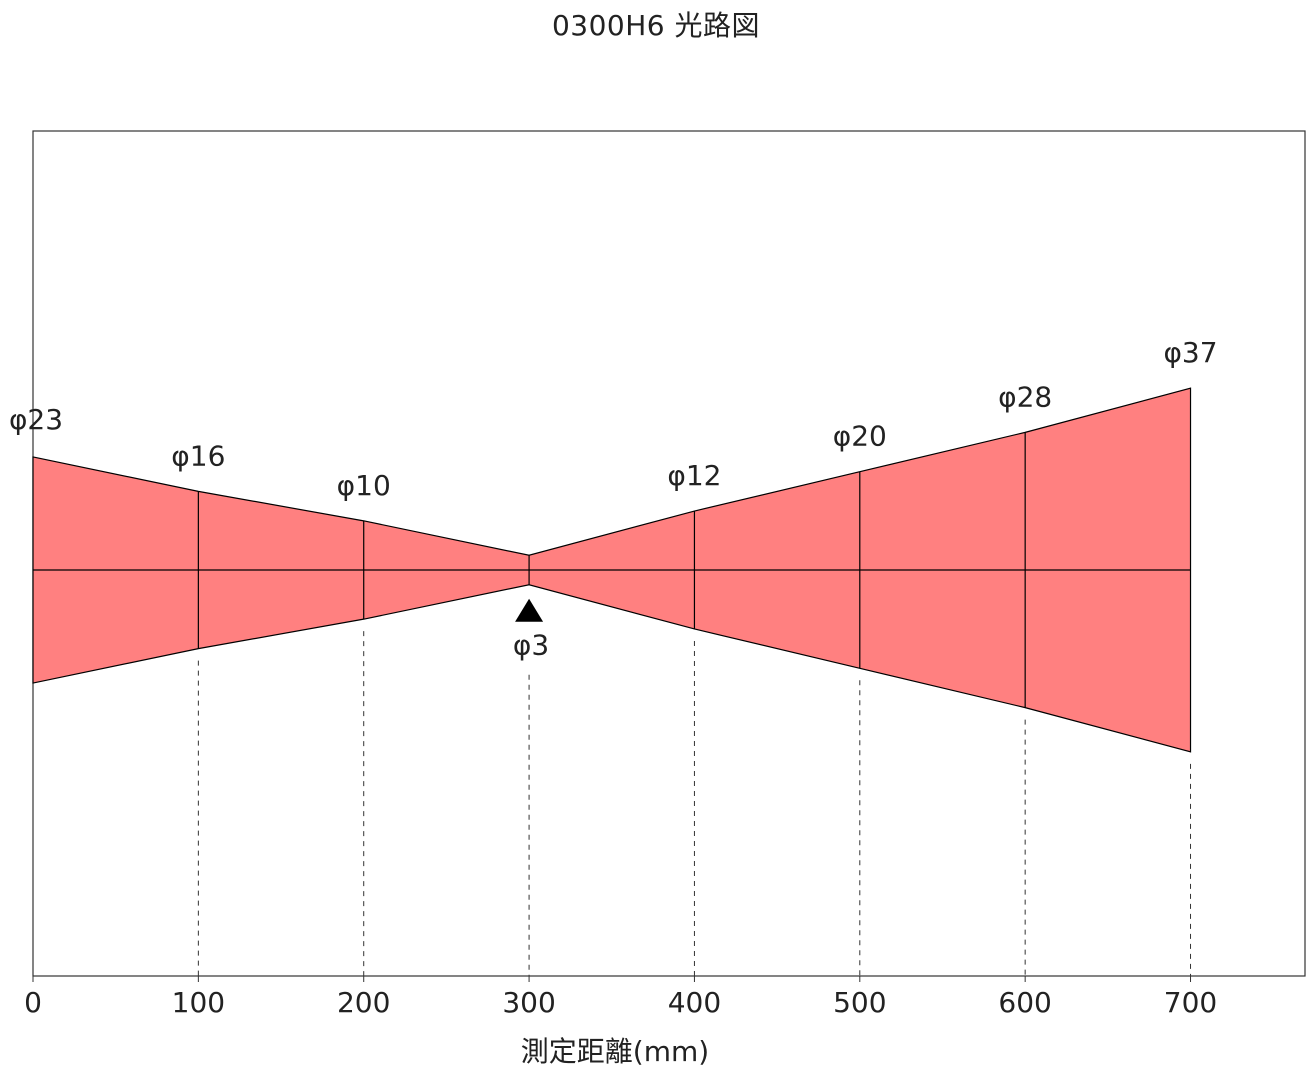  I want to click on x-tick-label: 400, so click(694, 1002).